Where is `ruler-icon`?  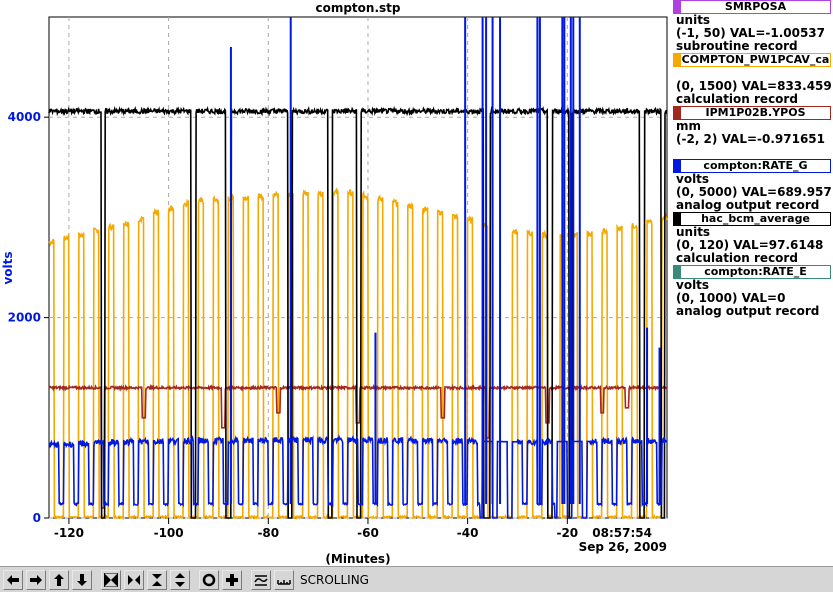
ruler-icon is located at coordinates (284, 579).